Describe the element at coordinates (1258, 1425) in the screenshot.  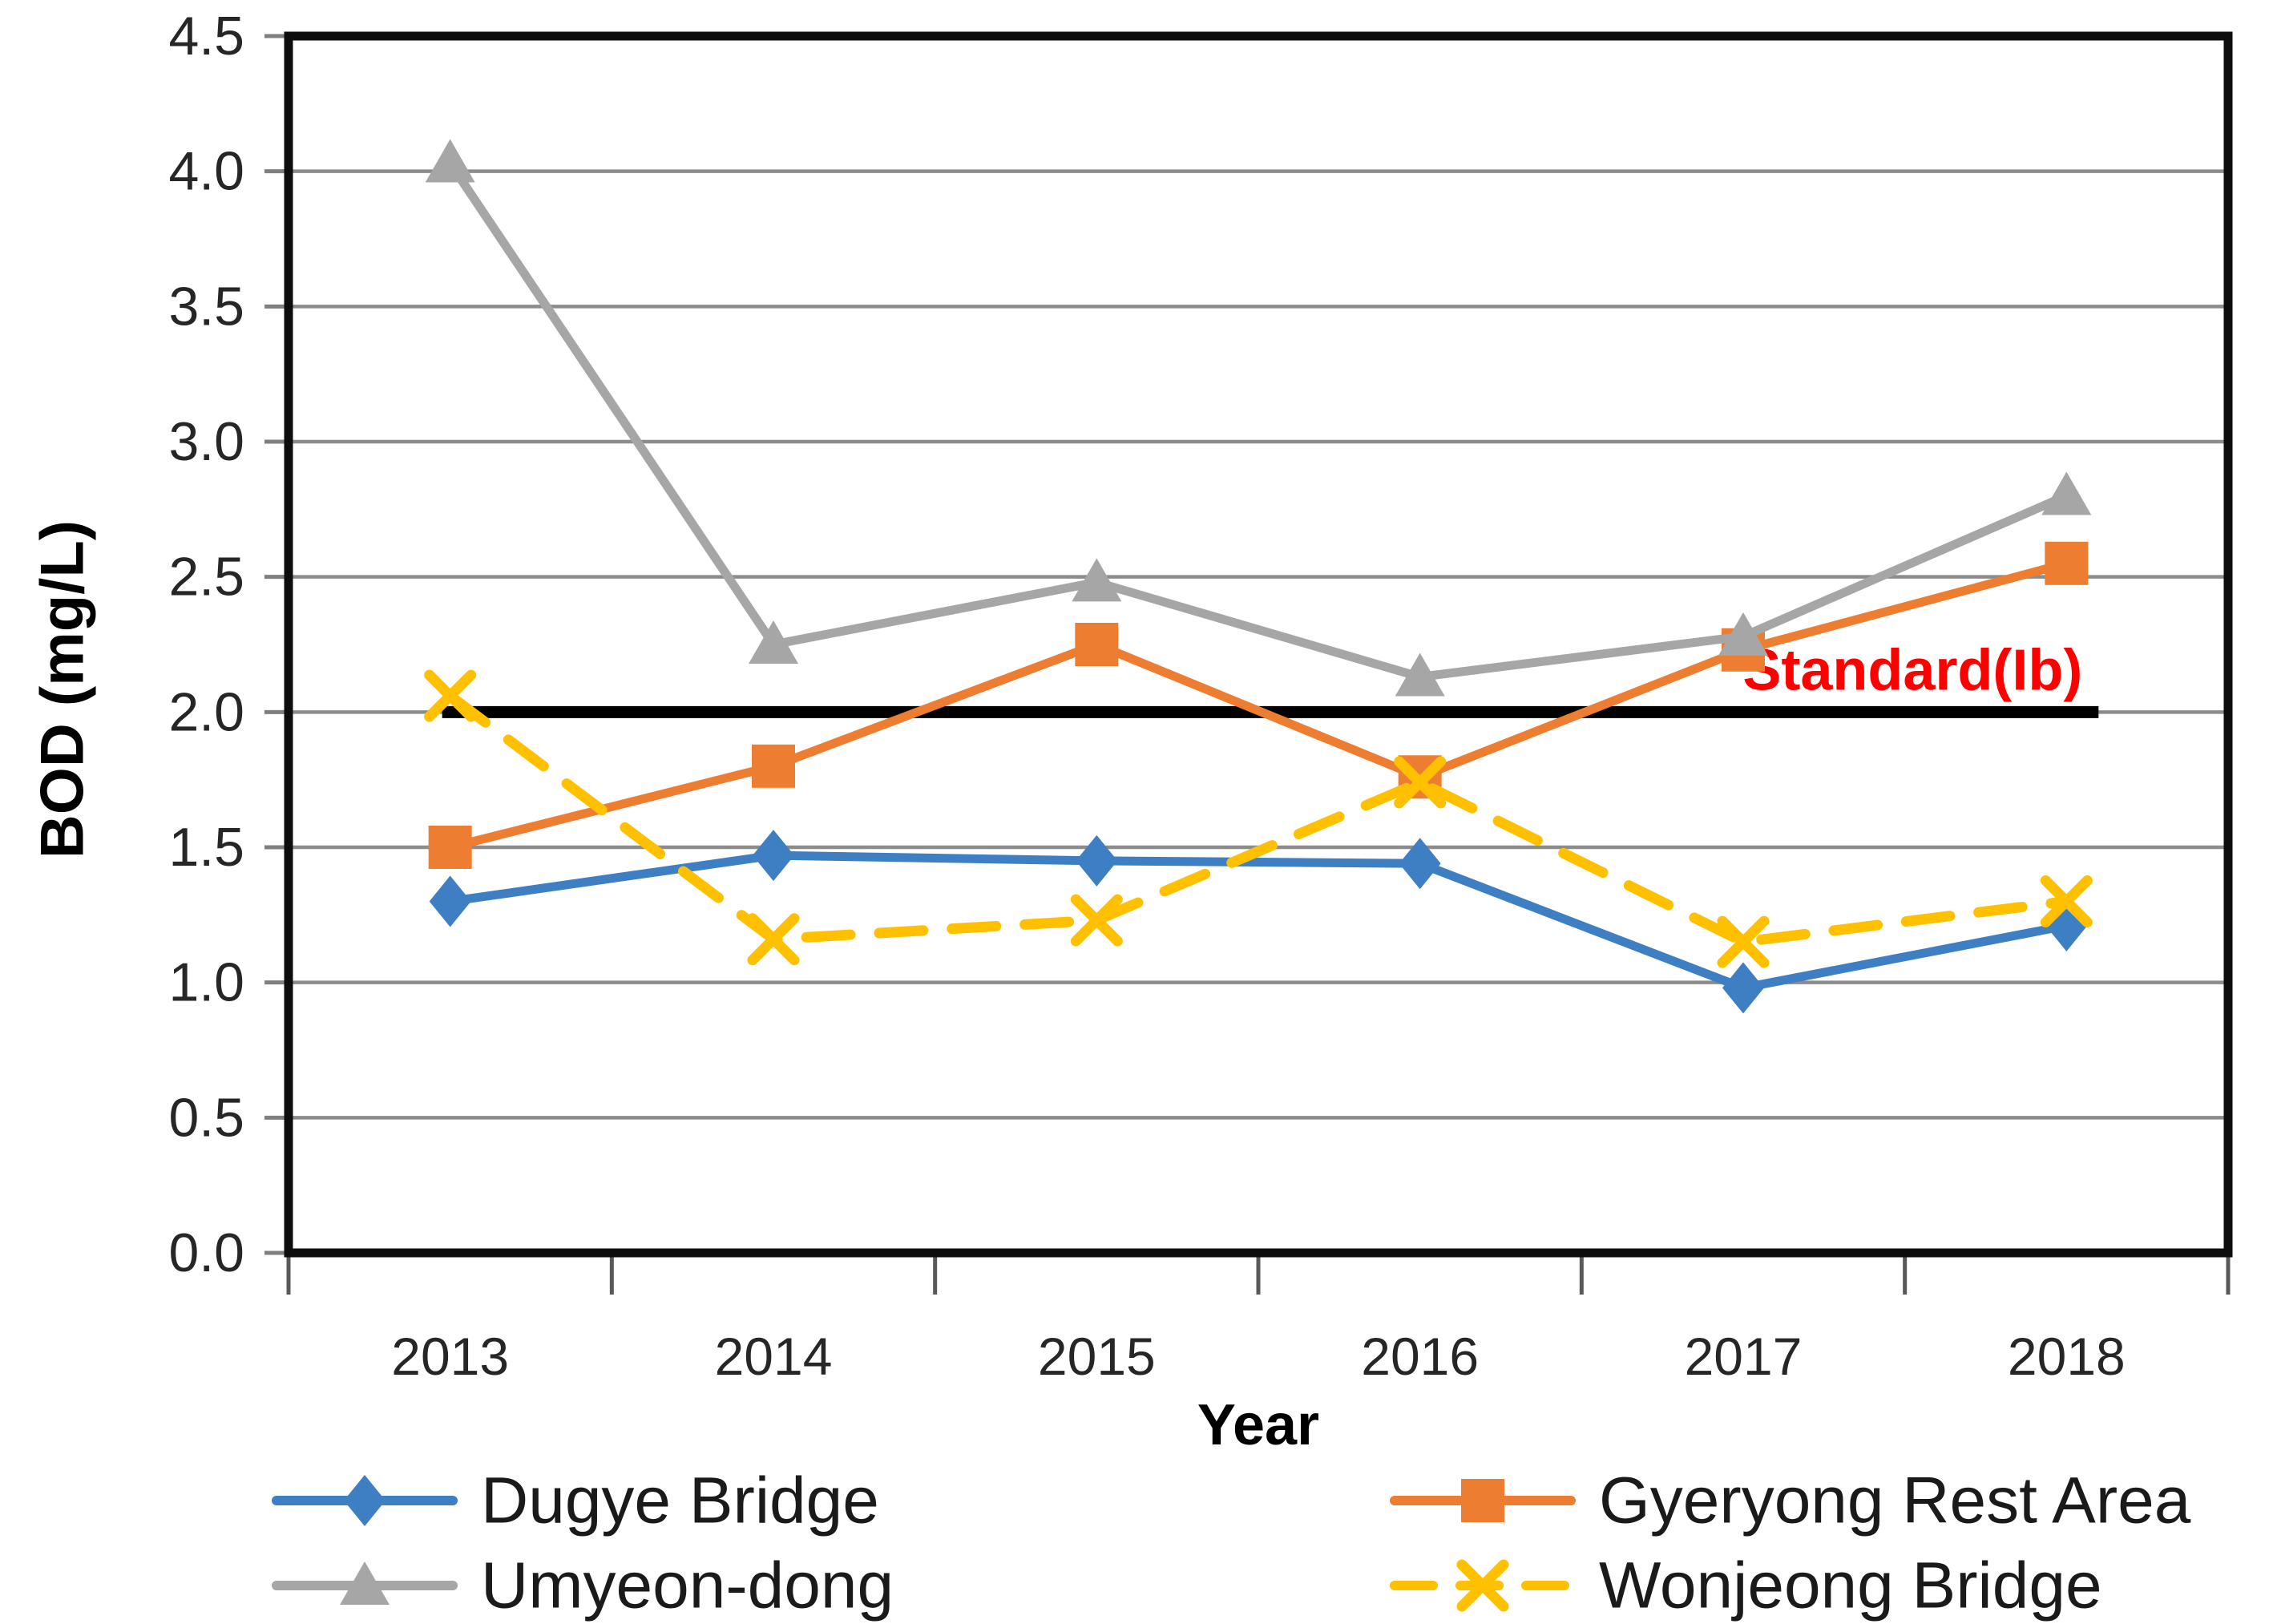
I see `x-axis-title: Year` at that location.